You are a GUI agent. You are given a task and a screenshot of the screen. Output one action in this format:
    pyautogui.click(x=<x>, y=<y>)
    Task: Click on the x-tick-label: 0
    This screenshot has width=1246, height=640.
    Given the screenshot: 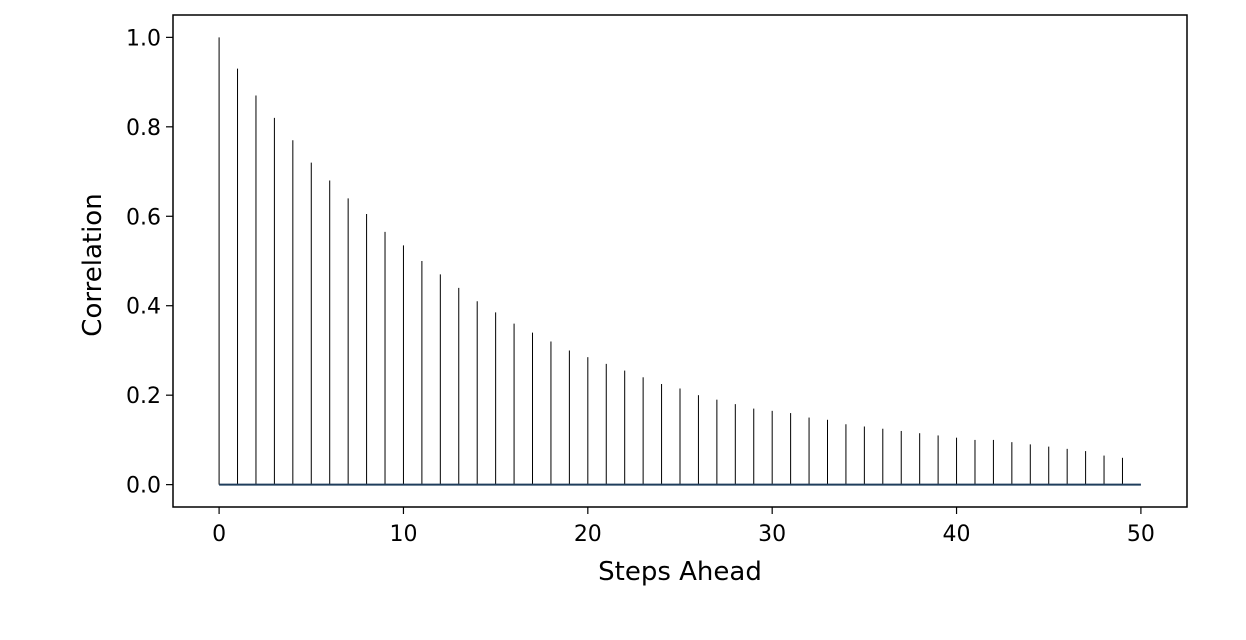 What is the action you would take?
    pyautogui.click(x=219, y=534)
    